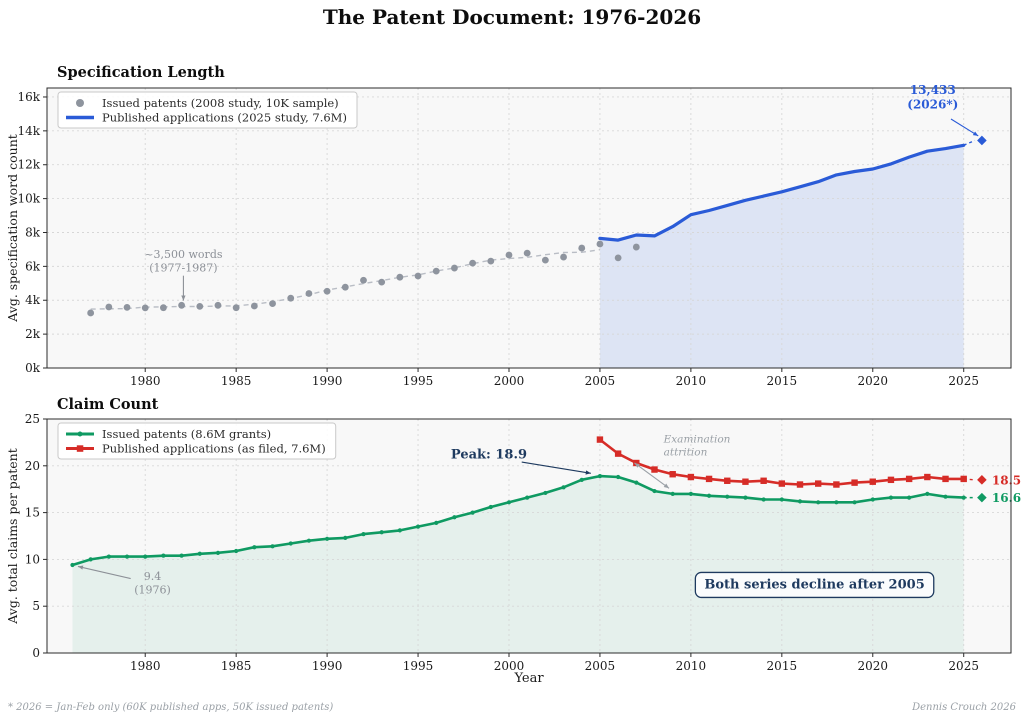 The image size is (1024, 726). I want to click on svg-text:13,433(2026*): 13,433 (2026*), so click(932, 97).